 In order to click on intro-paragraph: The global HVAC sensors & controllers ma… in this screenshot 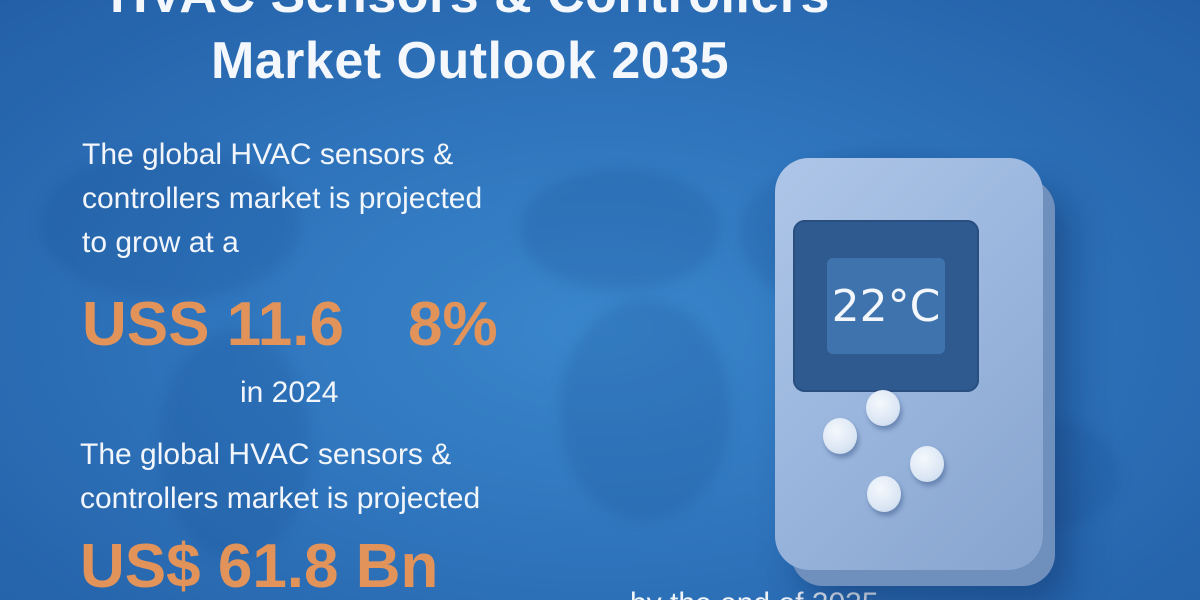, I will do `click(342, 199)`.